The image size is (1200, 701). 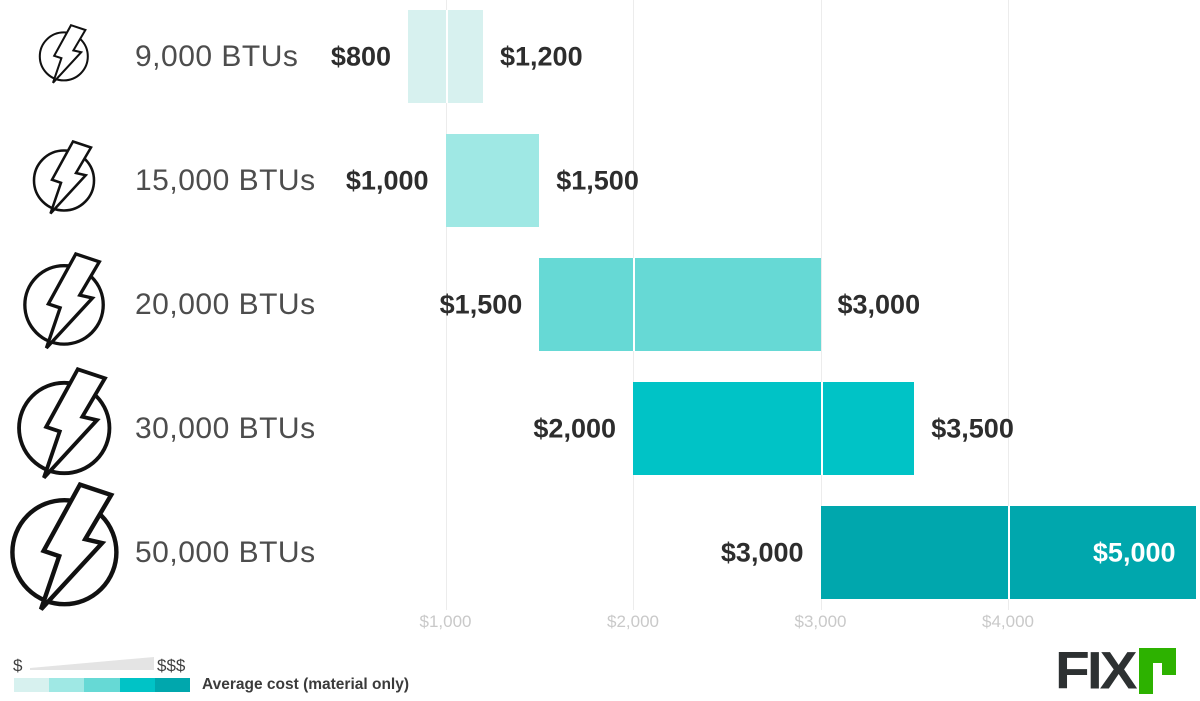 I want to click on min-price-label: $2,000, so click(x=574, y=428).